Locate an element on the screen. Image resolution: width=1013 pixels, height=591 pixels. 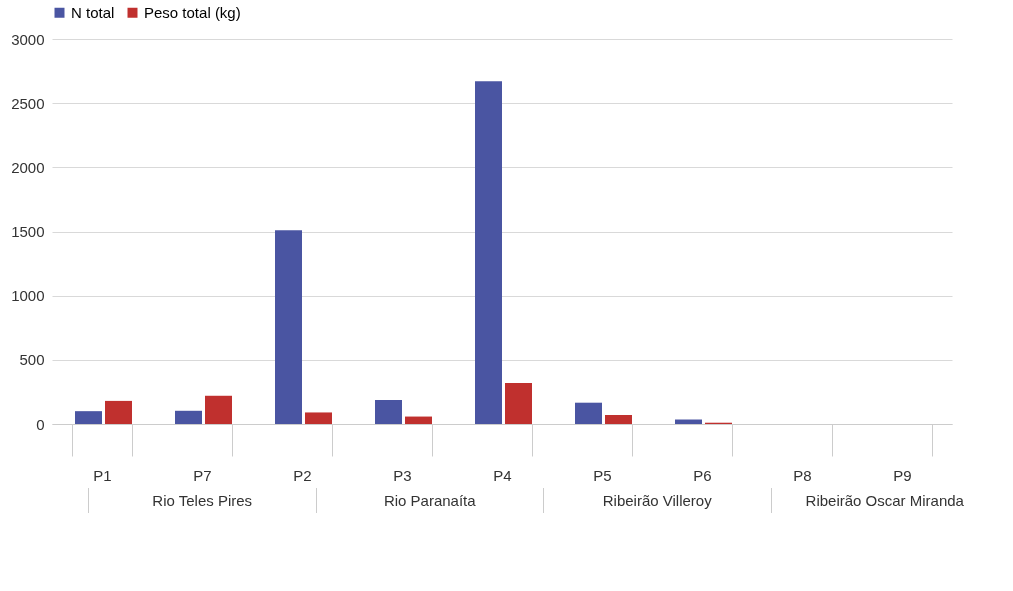
y-tick-label: 3000 is located at coordinates (28, 39).